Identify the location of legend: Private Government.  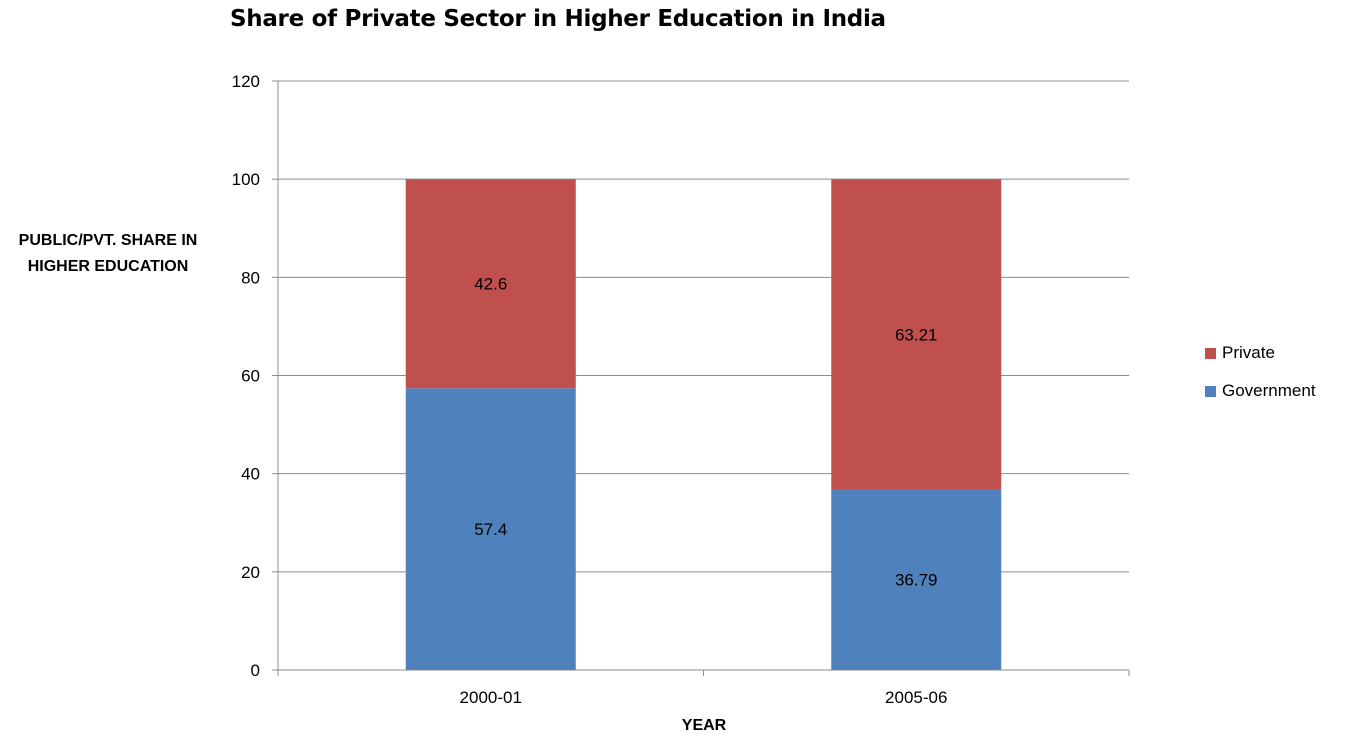
(1260, 378).